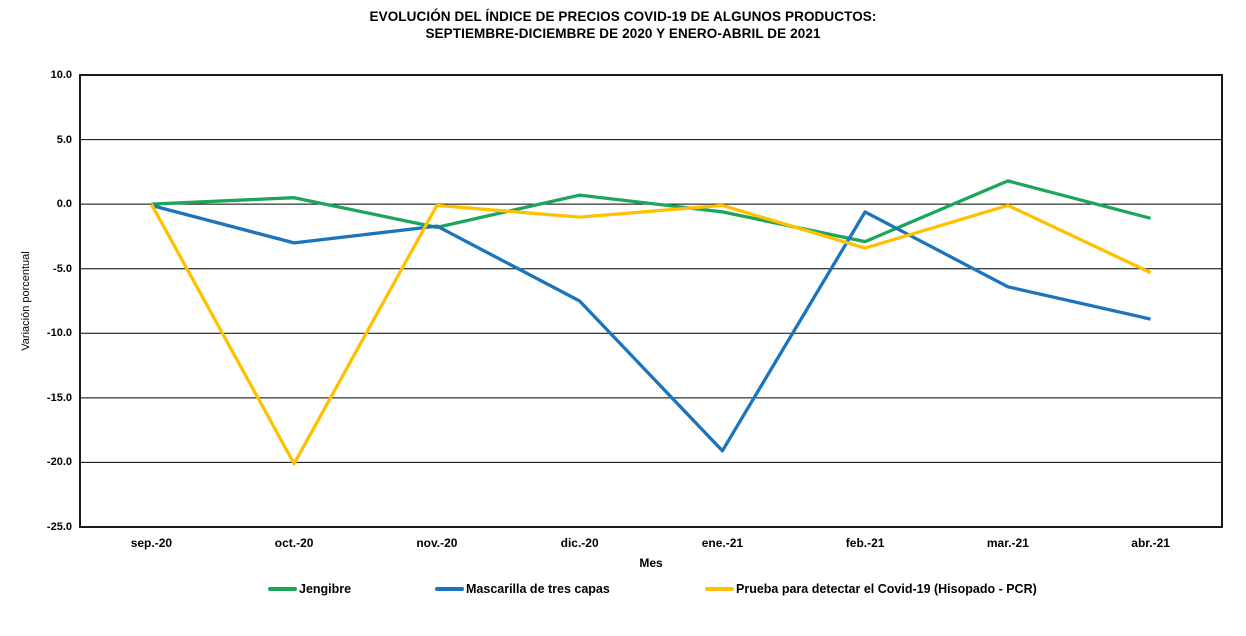  Describe the element at coordinates (651, 563) in the screenshot. I see `x-axis-title: Mes` at that location.